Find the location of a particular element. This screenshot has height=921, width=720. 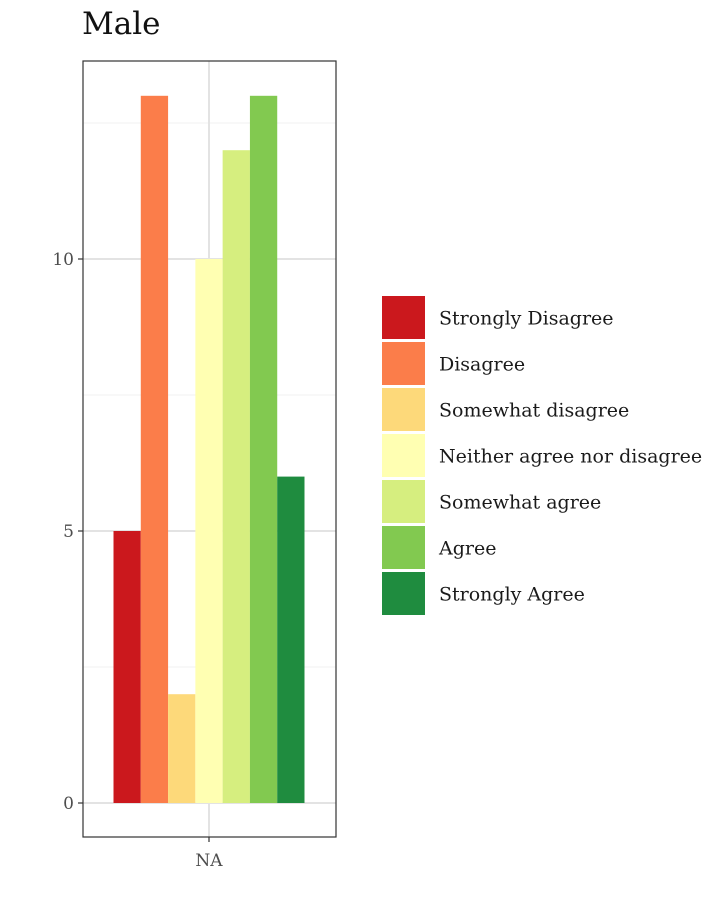

legend-label: Neither agree nor disagree is located at coordinates (570, 457).